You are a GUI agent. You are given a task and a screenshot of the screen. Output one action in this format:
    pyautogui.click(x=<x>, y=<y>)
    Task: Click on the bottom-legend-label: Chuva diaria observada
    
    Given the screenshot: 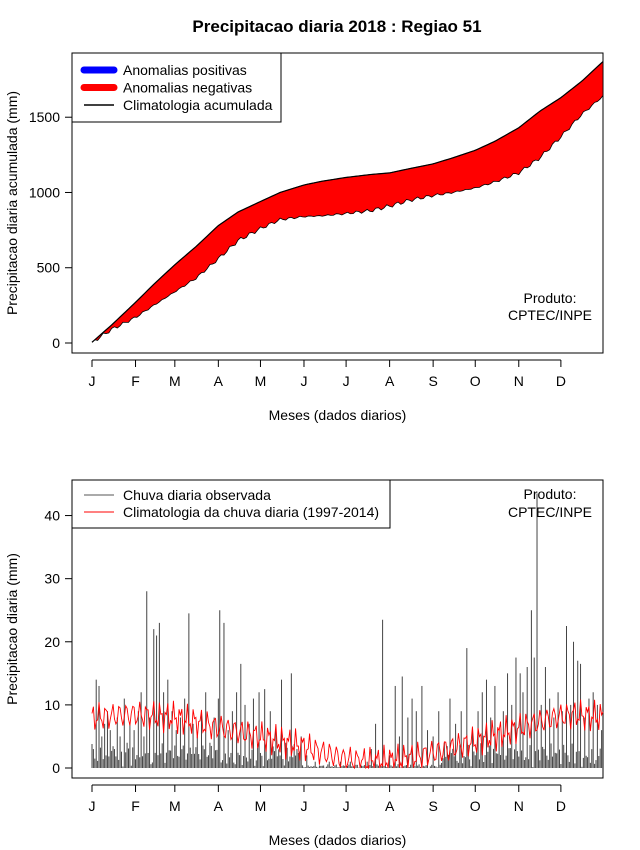 What is the action you would take?
    pyautogui.click(x=197, y=495)
    